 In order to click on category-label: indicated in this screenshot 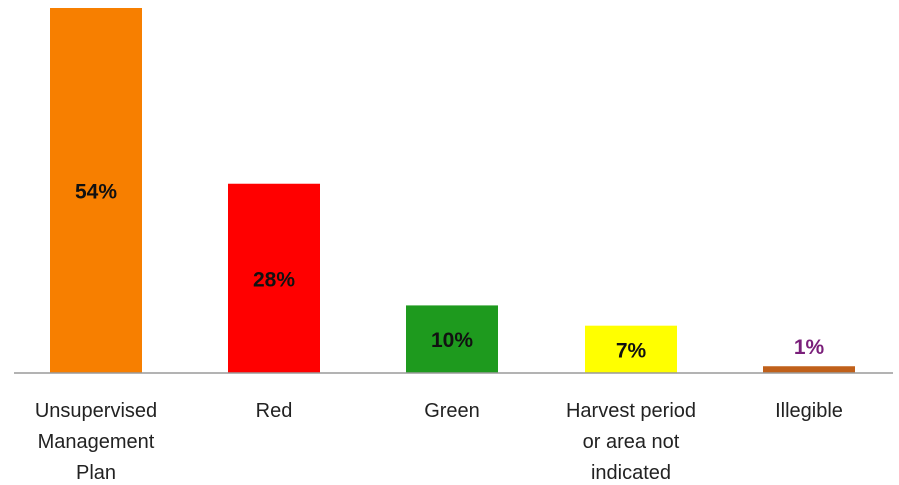, I will do `click(631, 473)`.